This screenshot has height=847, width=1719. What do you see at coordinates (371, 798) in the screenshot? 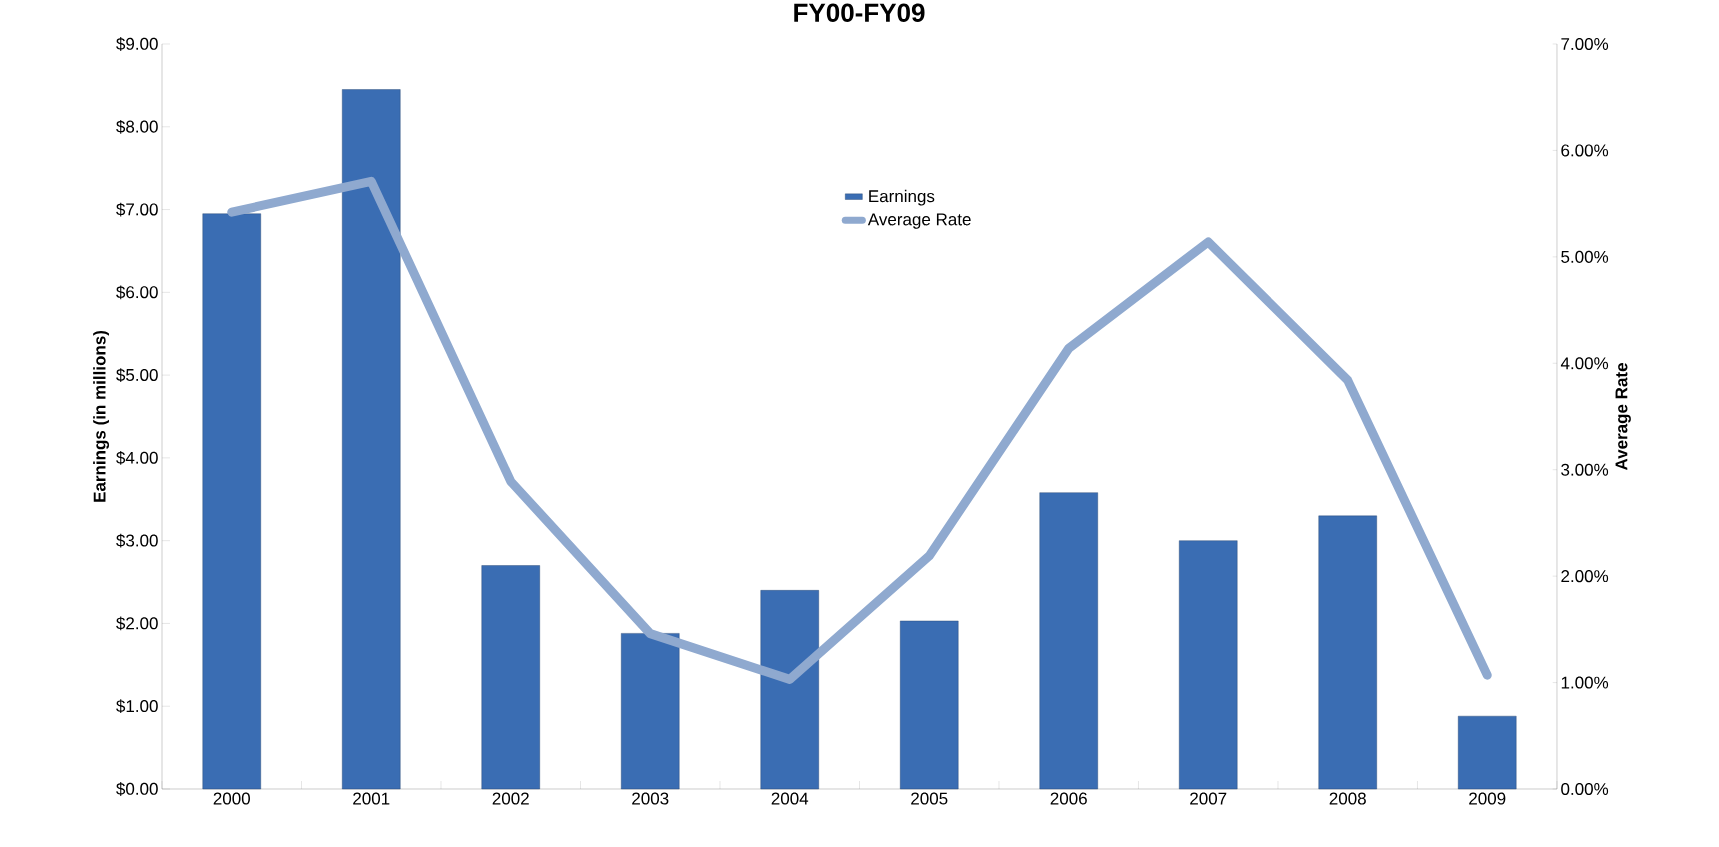
I see `x-tick-label: 2001` at bounding box center [371, 798].